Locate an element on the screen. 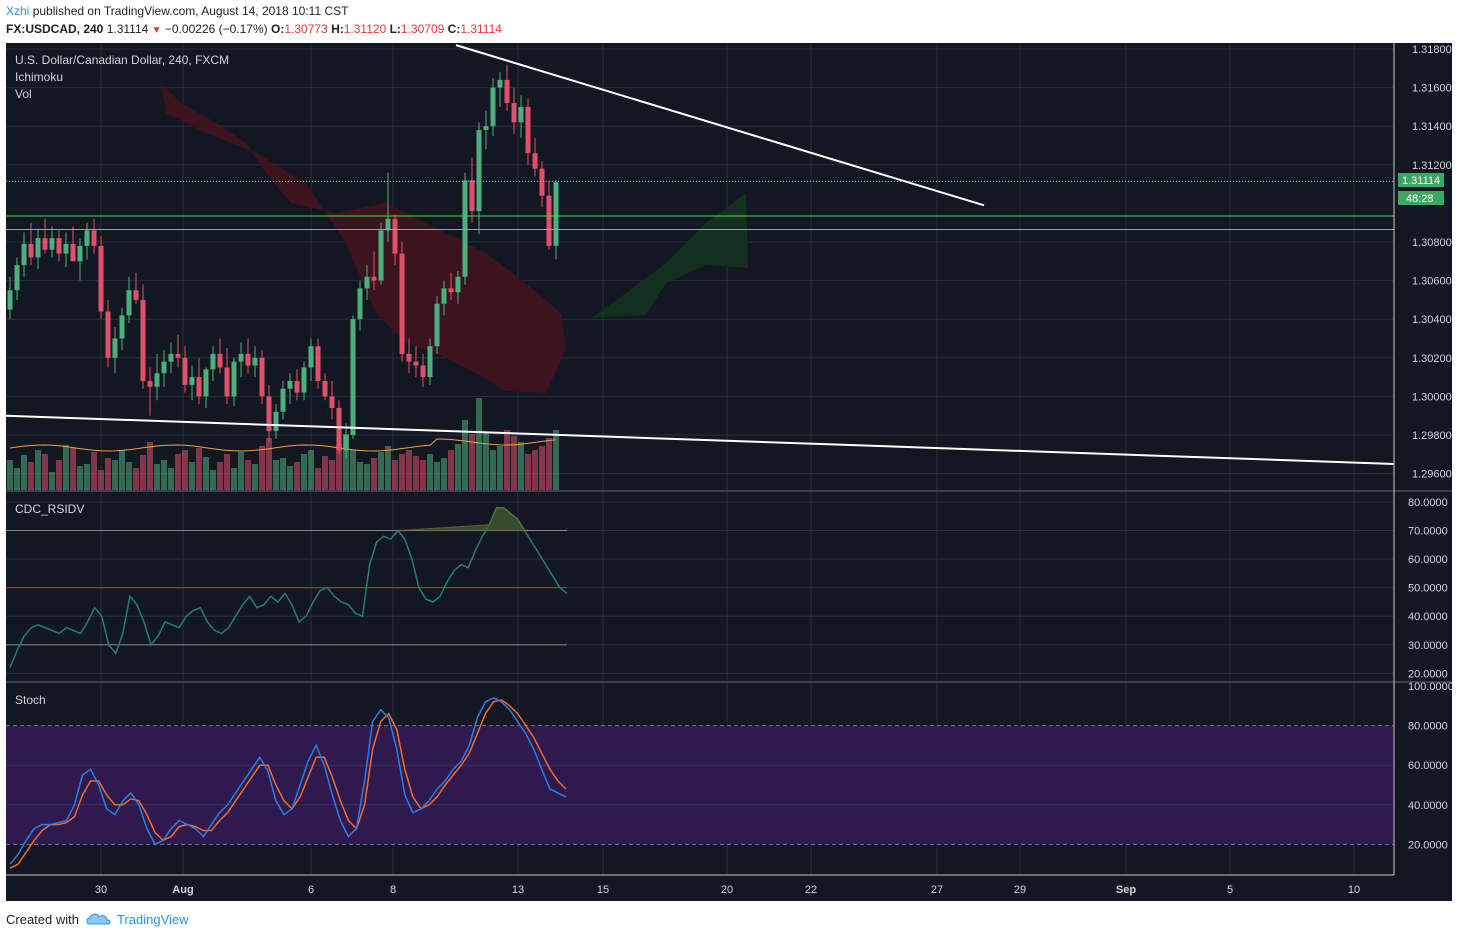 The image size is (1458, 938). price-tick-label: 1.30400 is located at coordinates (1432, 320).